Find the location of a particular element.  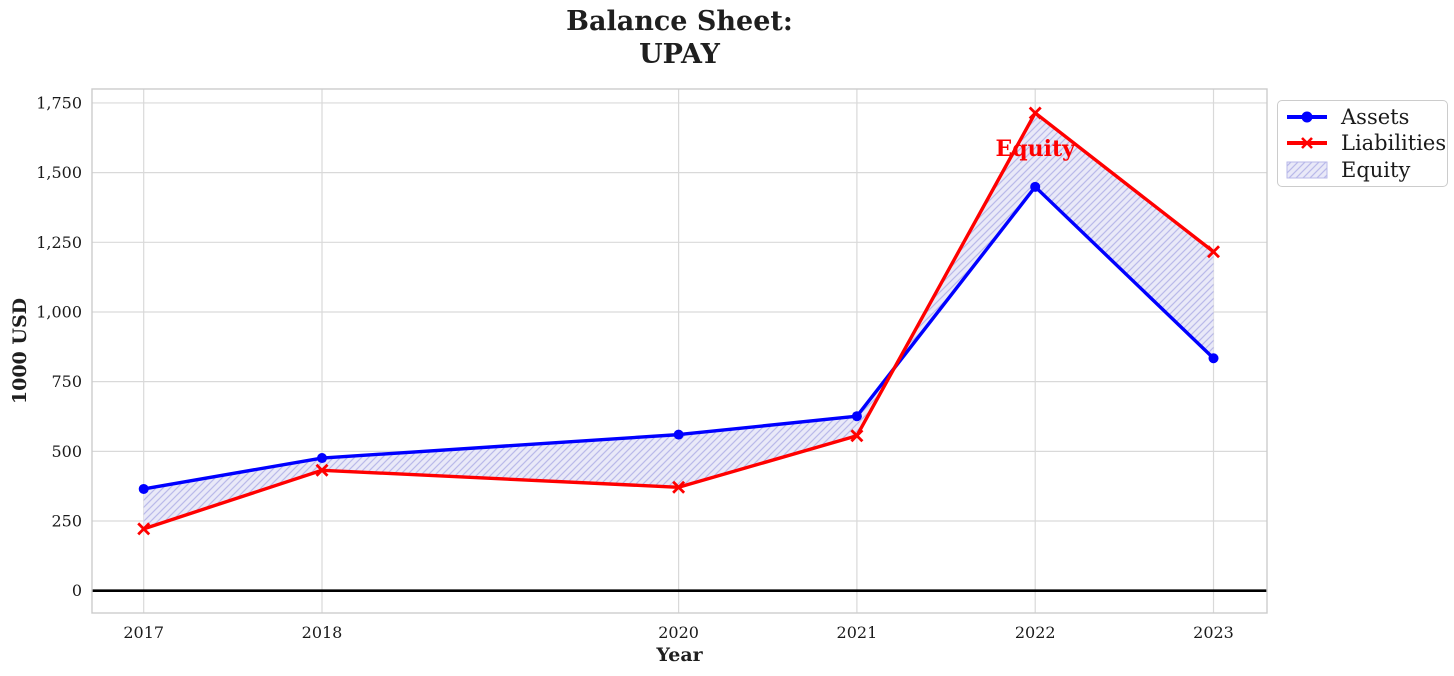

equity-annotation: Equity is located at coordinates (1035, 149).